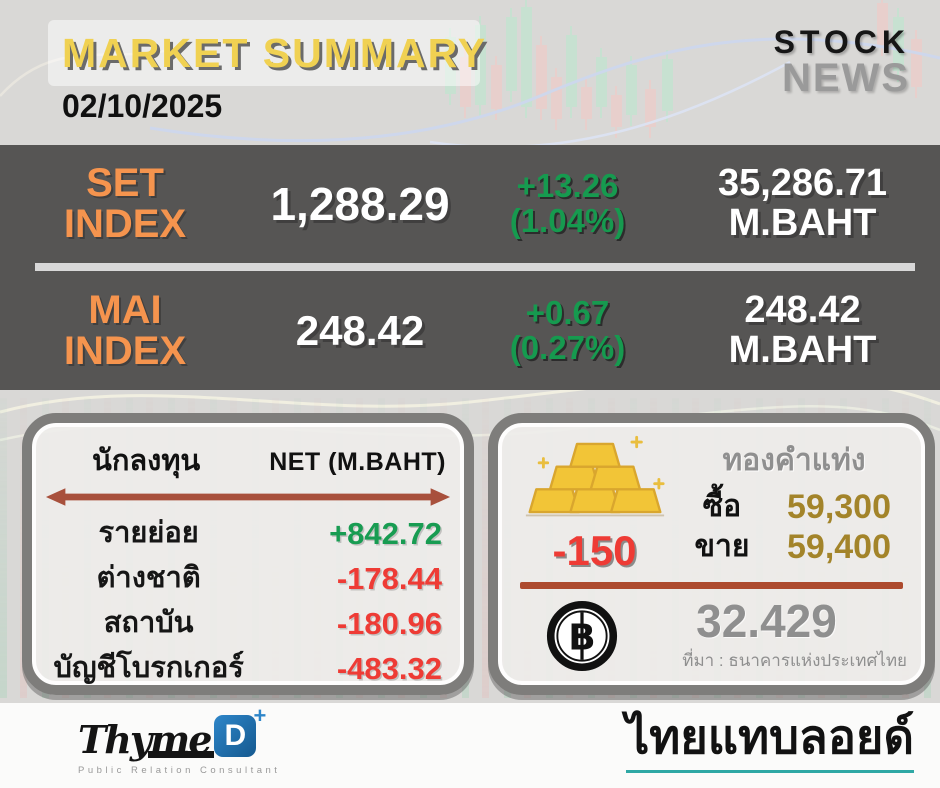 The image size is (940, 788). I want to click on investor-type-label: รายย่อย, so click(148, 533).